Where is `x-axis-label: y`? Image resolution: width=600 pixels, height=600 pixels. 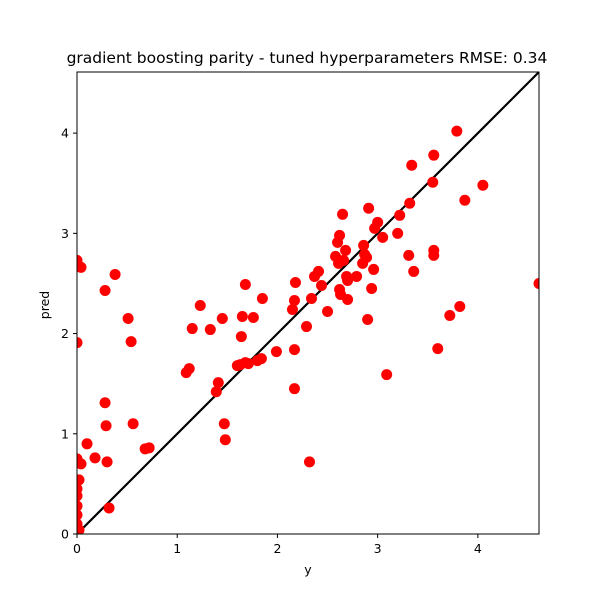 x-axis-label: y is located at coordinates (308, 569).